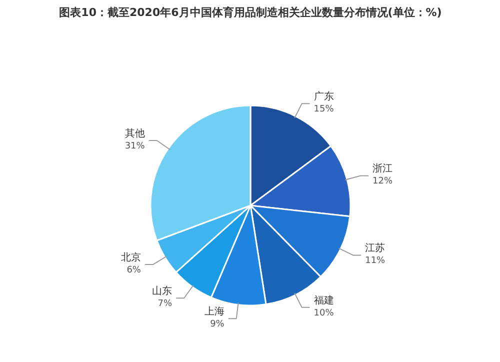 The image size is (500, 362). I want to click on slice-label: 上海, so click(214, 312).